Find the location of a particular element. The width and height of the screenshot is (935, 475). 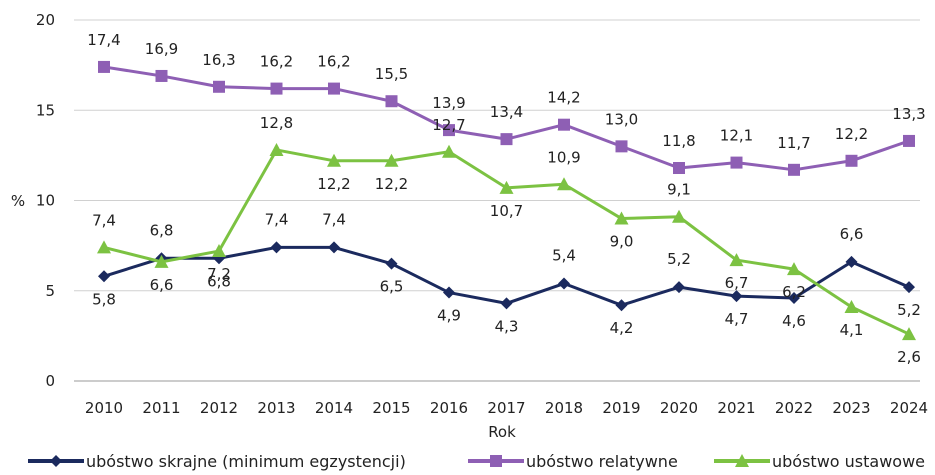

x-tick-label: 2012 is located at coordinates (219, 408).